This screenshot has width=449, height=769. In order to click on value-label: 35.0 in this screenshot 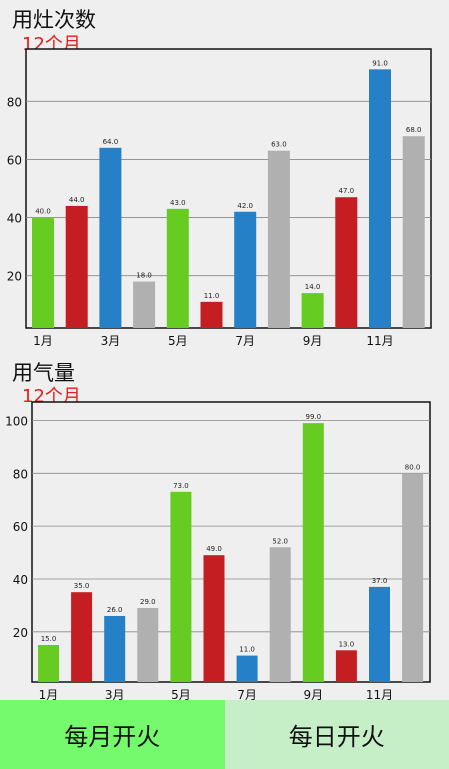, I will do `click(82, 586)`.